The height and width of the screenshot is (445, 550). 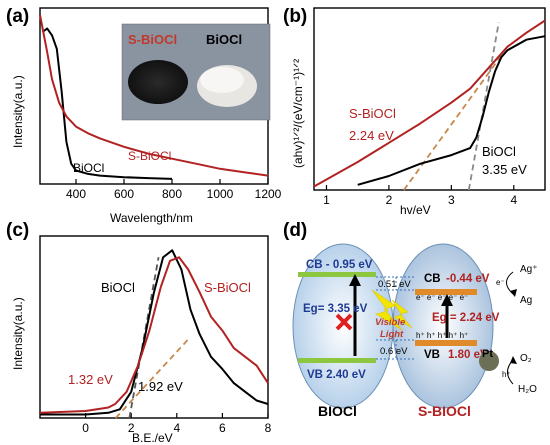 What do you see at coordinates (446, 292) in the screenshot?
I see `s-biocl-cb-band` at bounding box center [446, 292].